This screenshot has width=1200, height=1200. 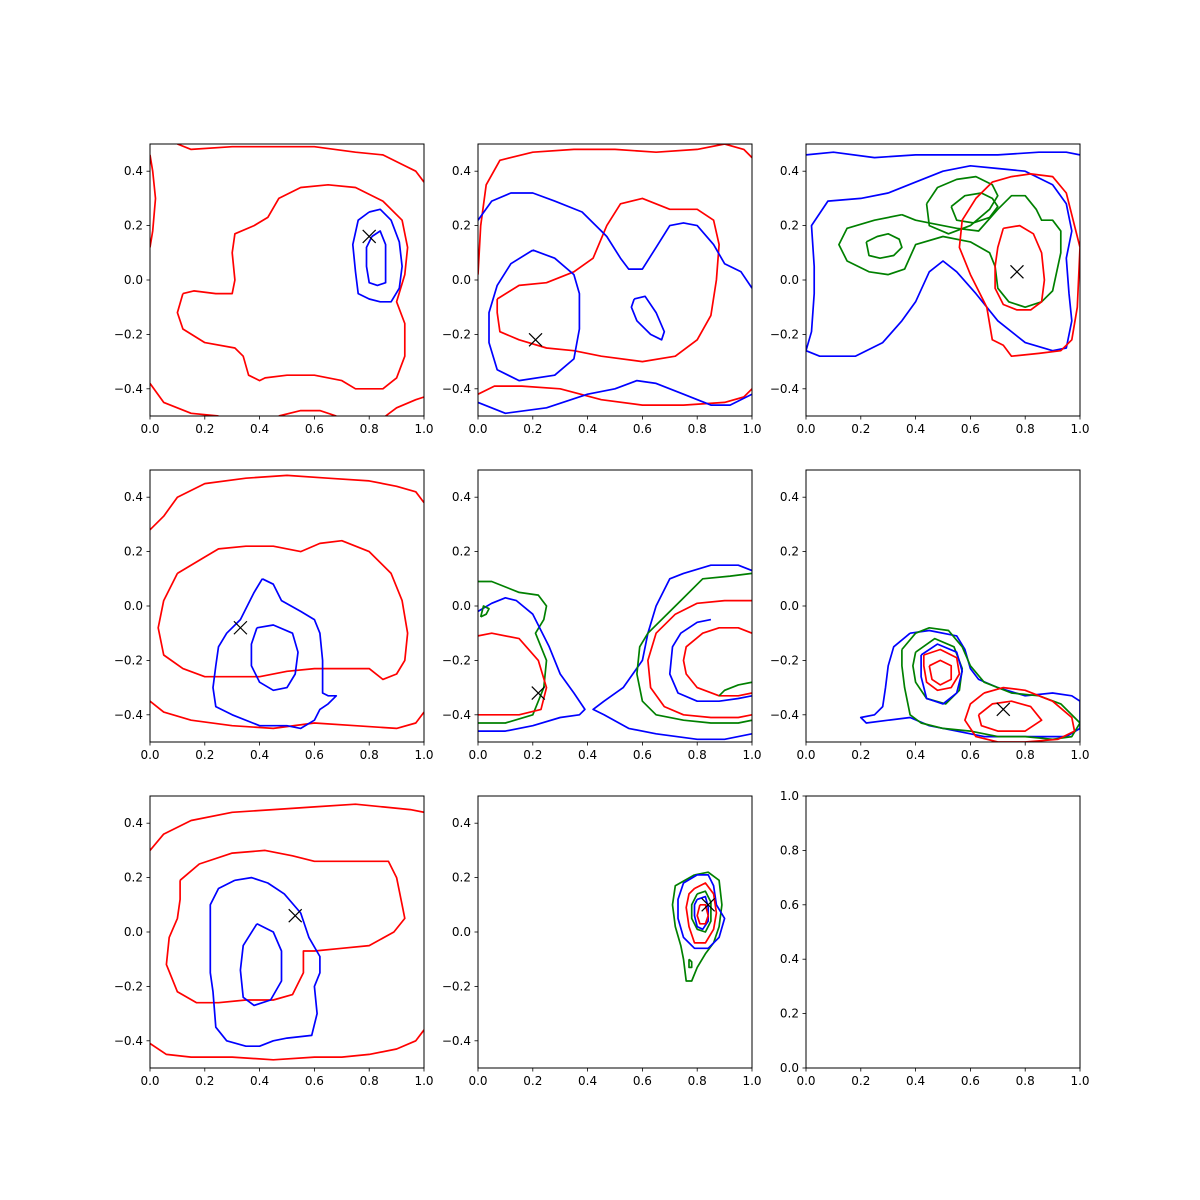 I want to click on subplot-8: 0.0 0.2 0.4 0.6 0.8 1.0 −0.4 −0.2 0.0 0.2 0.4, so click(x=602, y=941).